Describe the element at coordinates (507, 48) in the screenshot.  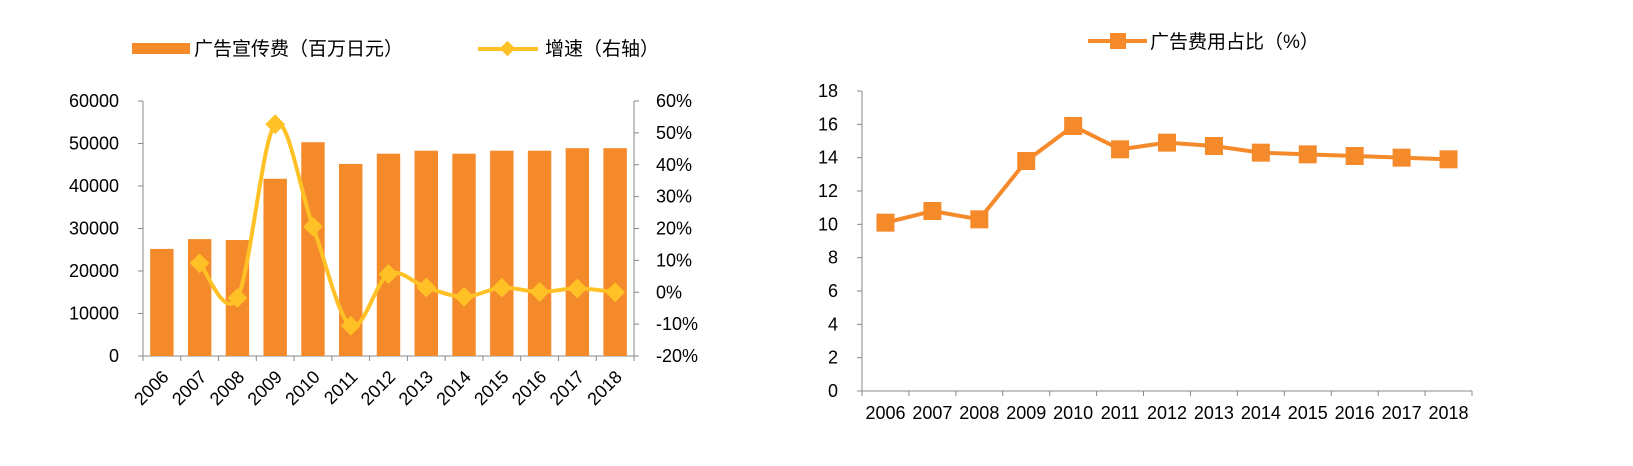
I see `legend-marker-diamond` at that location.